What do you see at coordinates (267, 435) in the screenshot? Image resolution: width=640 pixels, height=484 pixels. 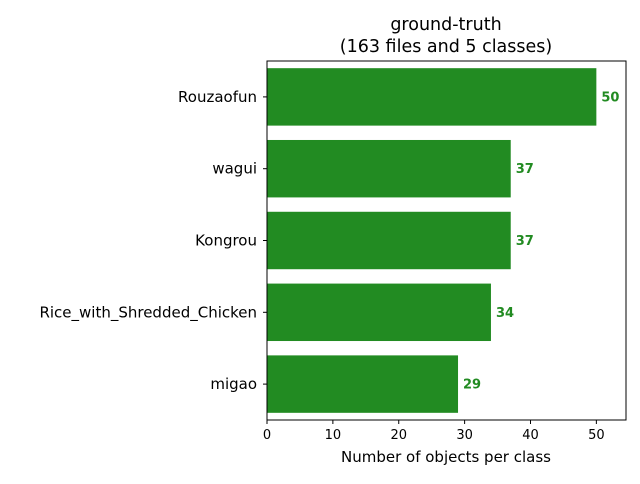 I see `x-tick-label-0: 0` at bounding box center [267, 435].